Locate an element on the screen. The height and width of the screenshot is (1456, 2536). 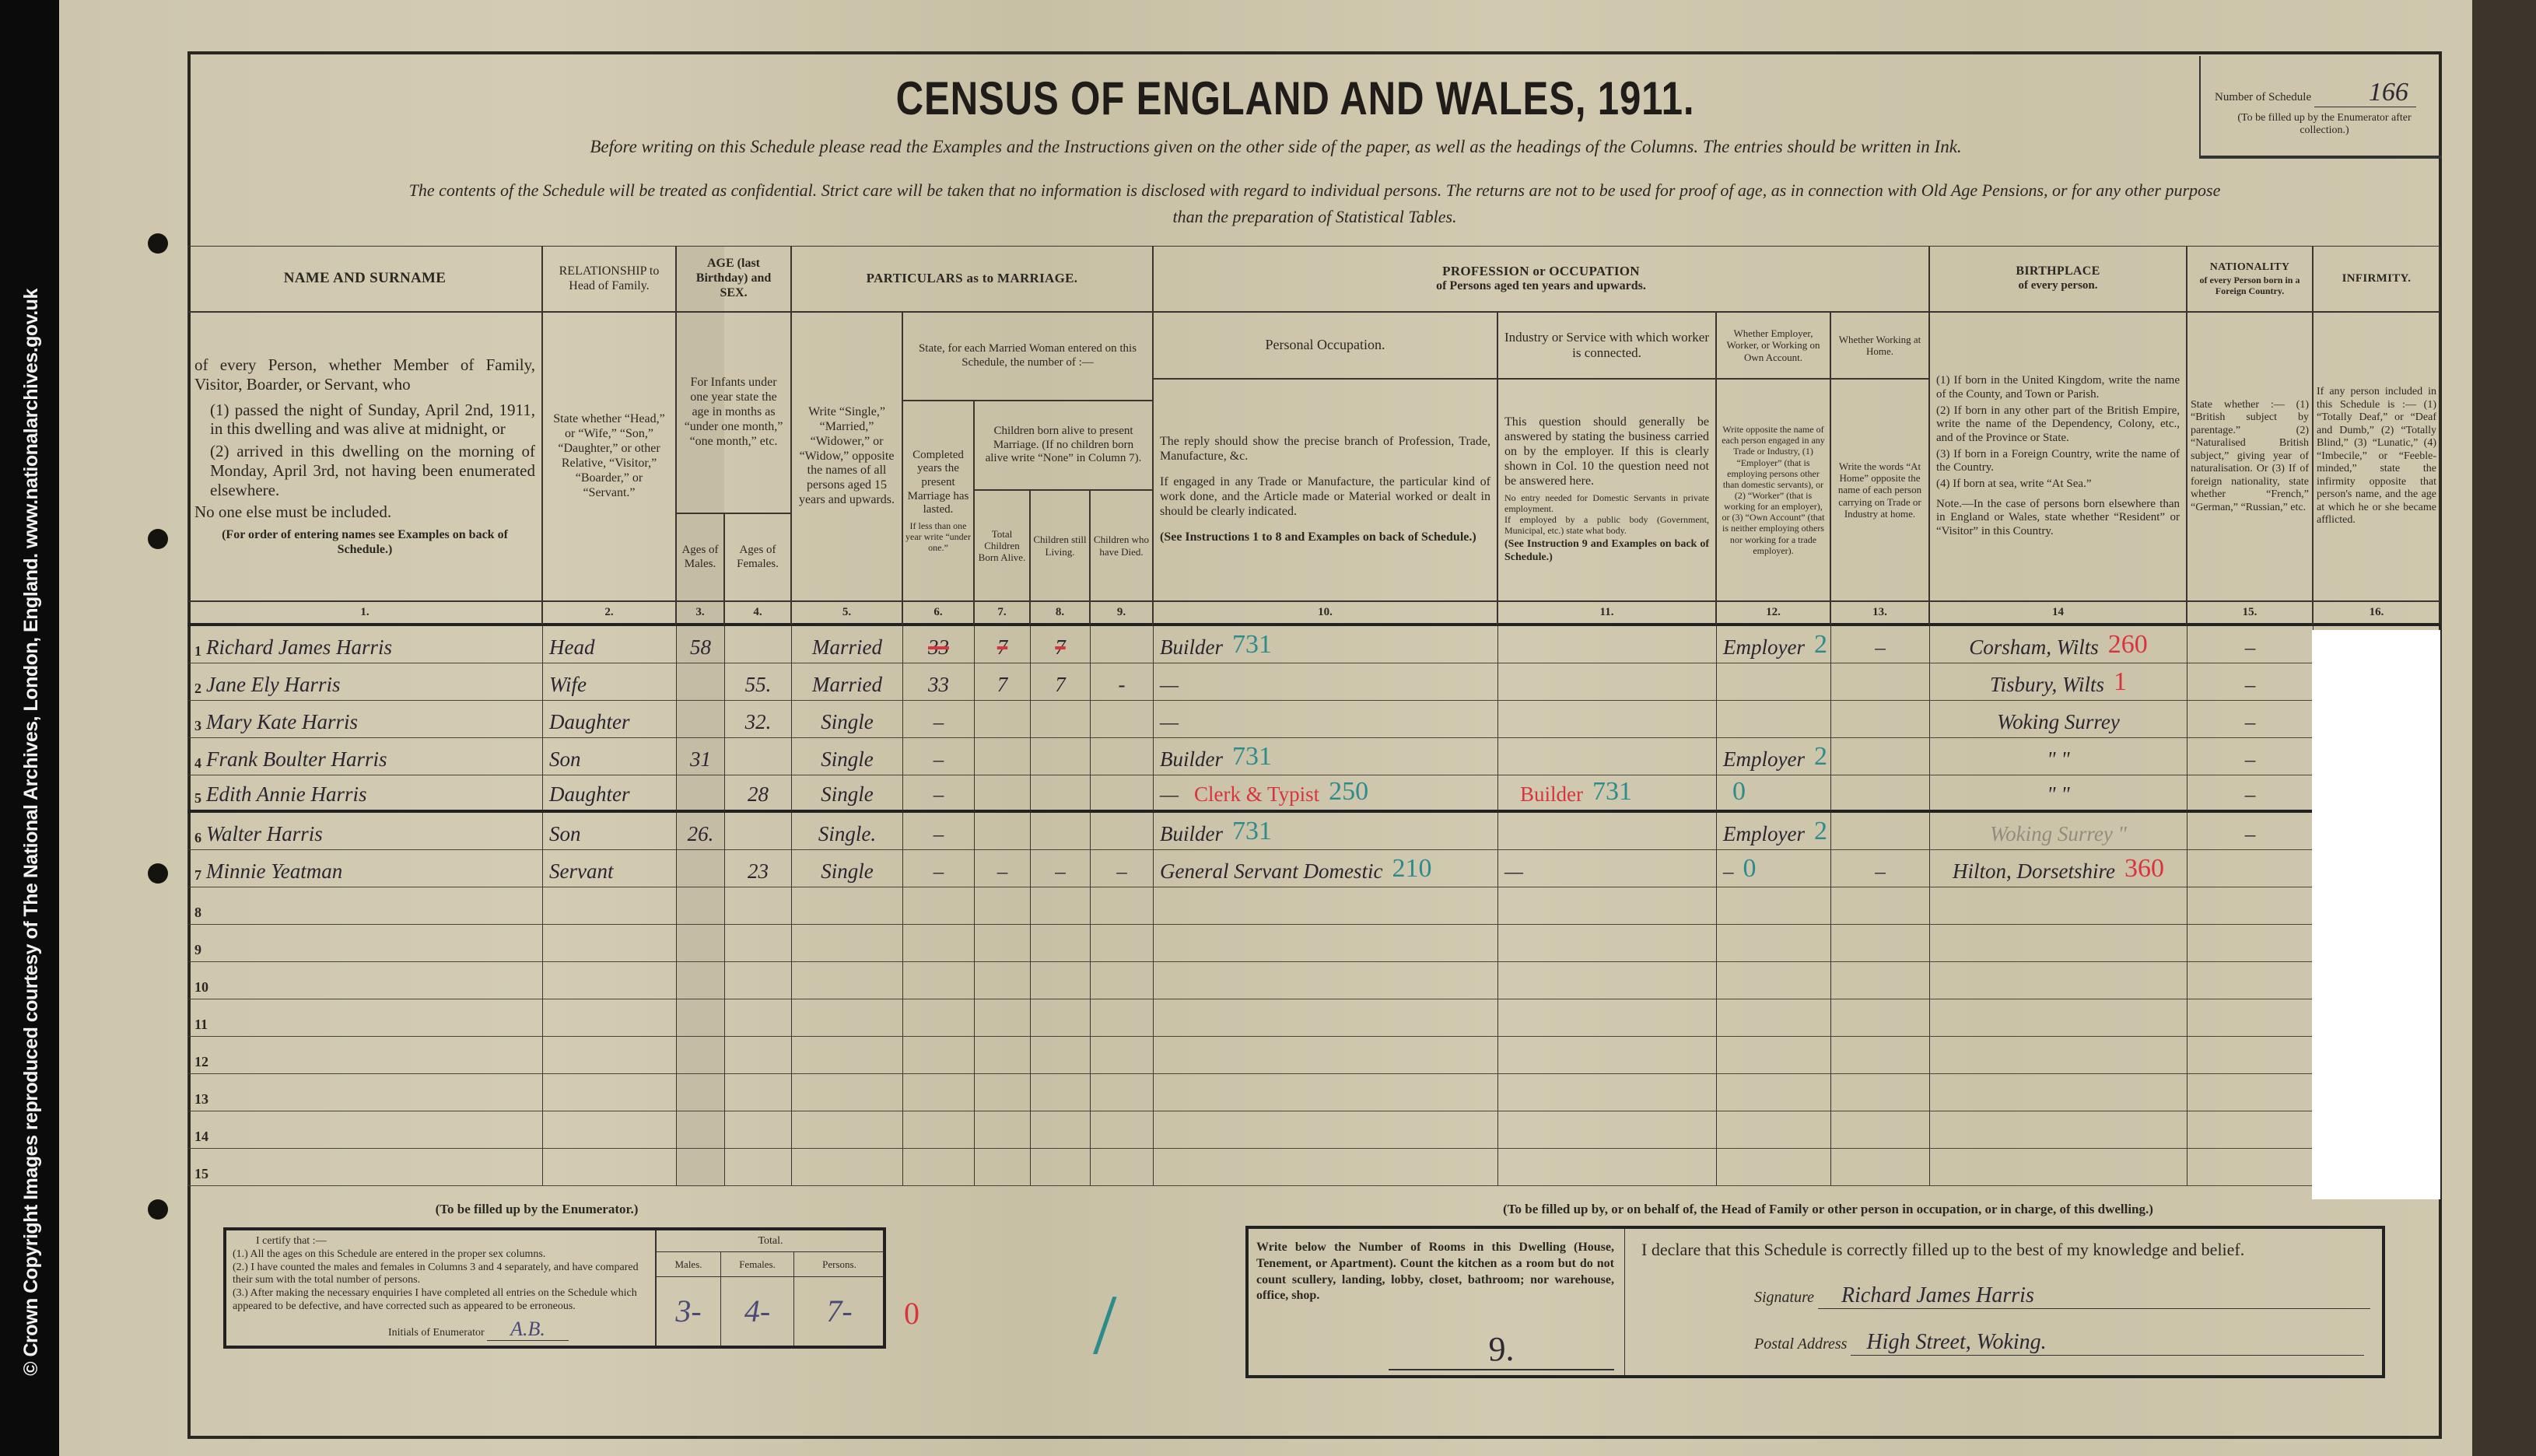
handwritten-entry: Single is located at coordinates (847, 722).